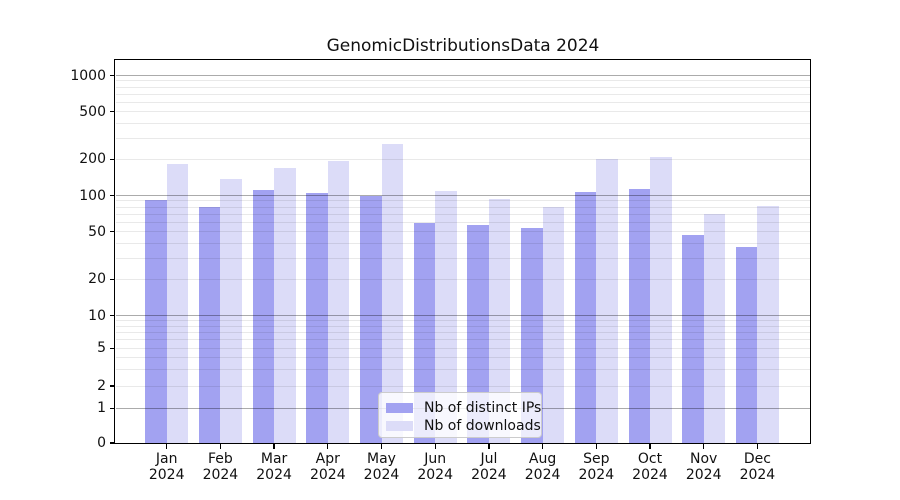 This screenshot has width=900, height=500. What do you see at coordinates (489, 446) in the screenshot?
I see `x-tick-mark-jul-2024` at bounding box center [489, 446].